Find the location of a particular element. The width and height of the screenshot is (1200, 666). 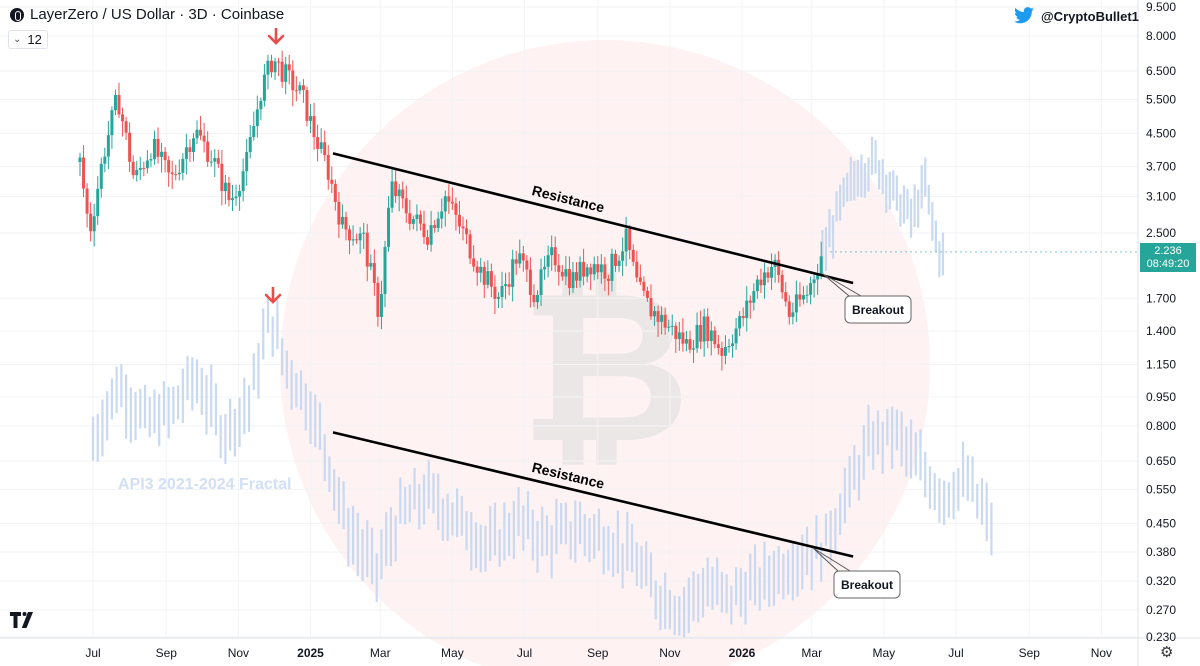

price-tick-label: 0.550 is located at coordinates (1161, 489).